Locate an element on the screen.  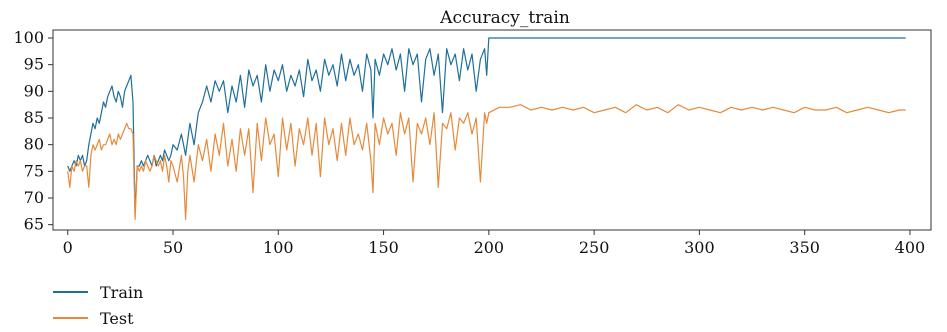
y-tick-label: 70 is located at coordinates (34, 197).